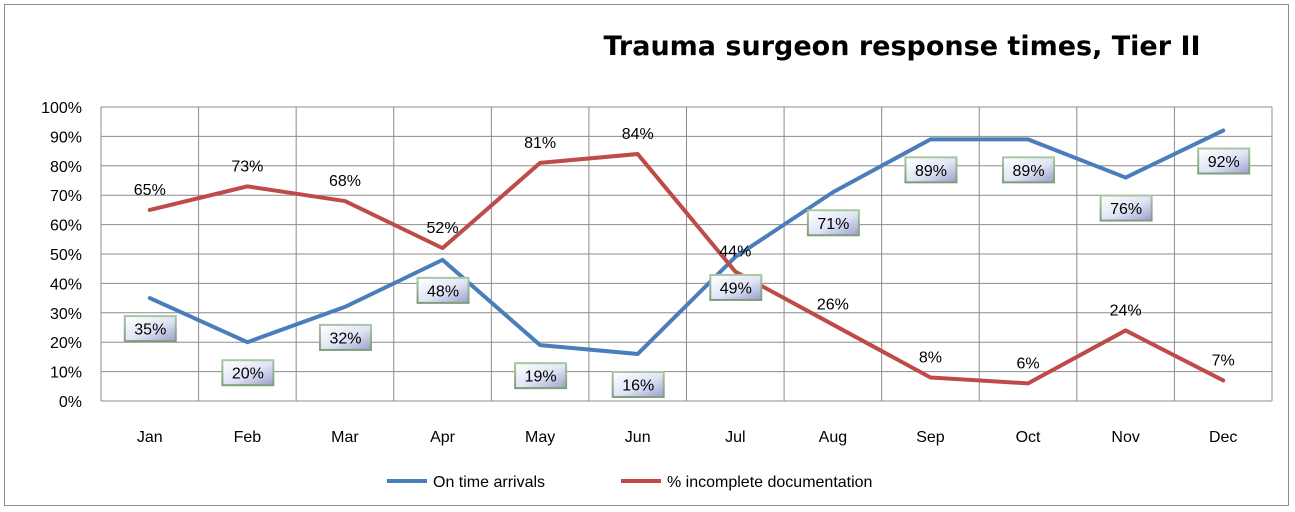 This screenshot has height=512, width=1295. What do you see at coordinates (443, 437) in the screenshot?
I see `x-tick-label: Apr` at bounding box center [443, 437].